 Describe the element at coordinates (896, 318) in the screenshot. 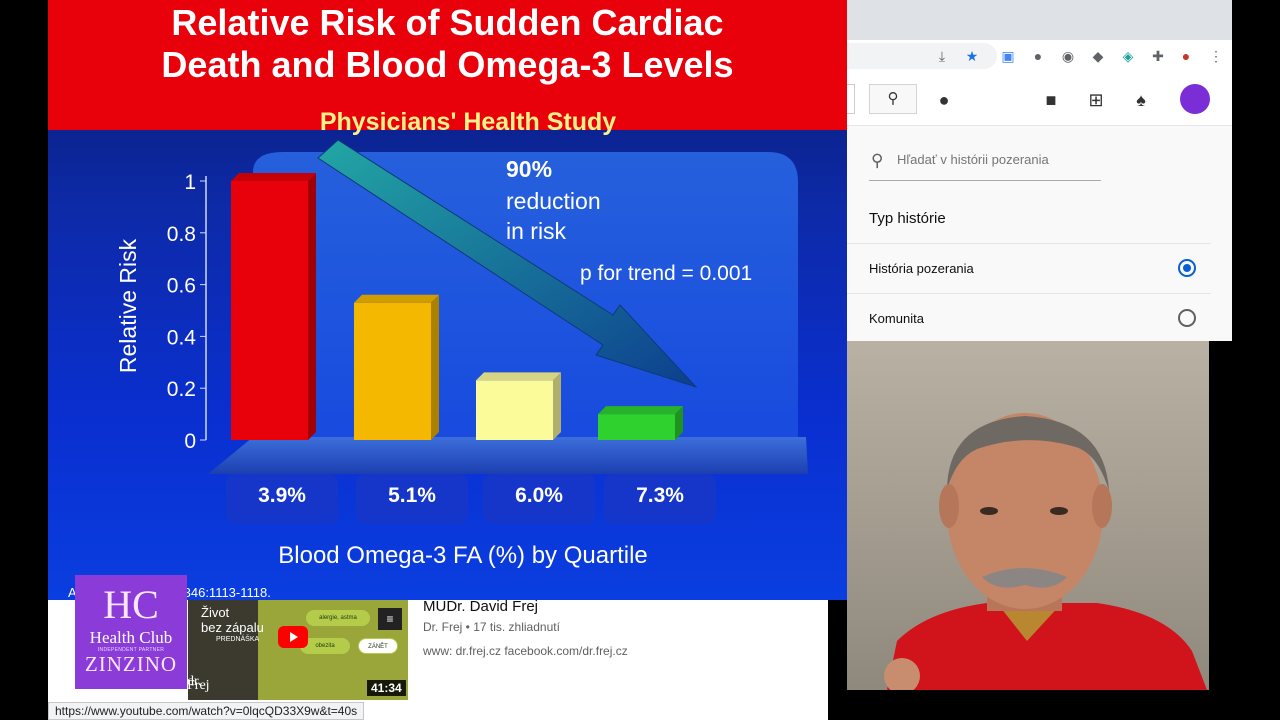

I see `history-option-label: Komunita` at that location.